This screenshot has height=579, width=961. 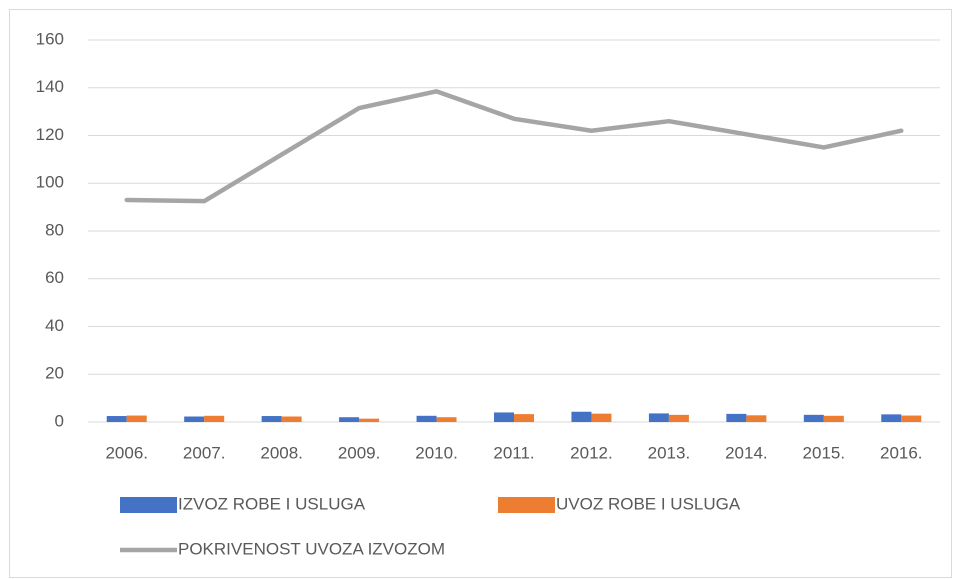 I want to click on y-tick-label: 20, so click(x=54, y=373).